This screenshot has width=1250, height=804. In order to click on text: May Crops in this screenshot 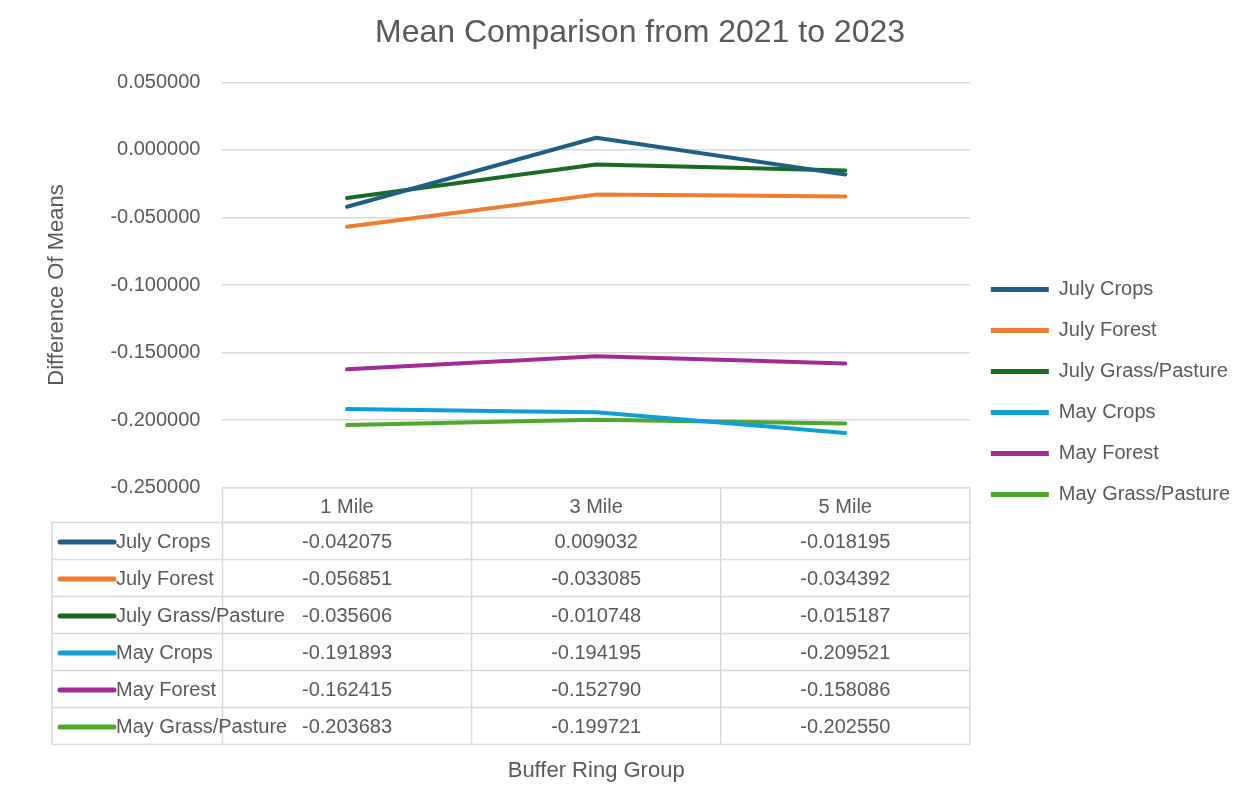, I will do `click(164, 651)`.